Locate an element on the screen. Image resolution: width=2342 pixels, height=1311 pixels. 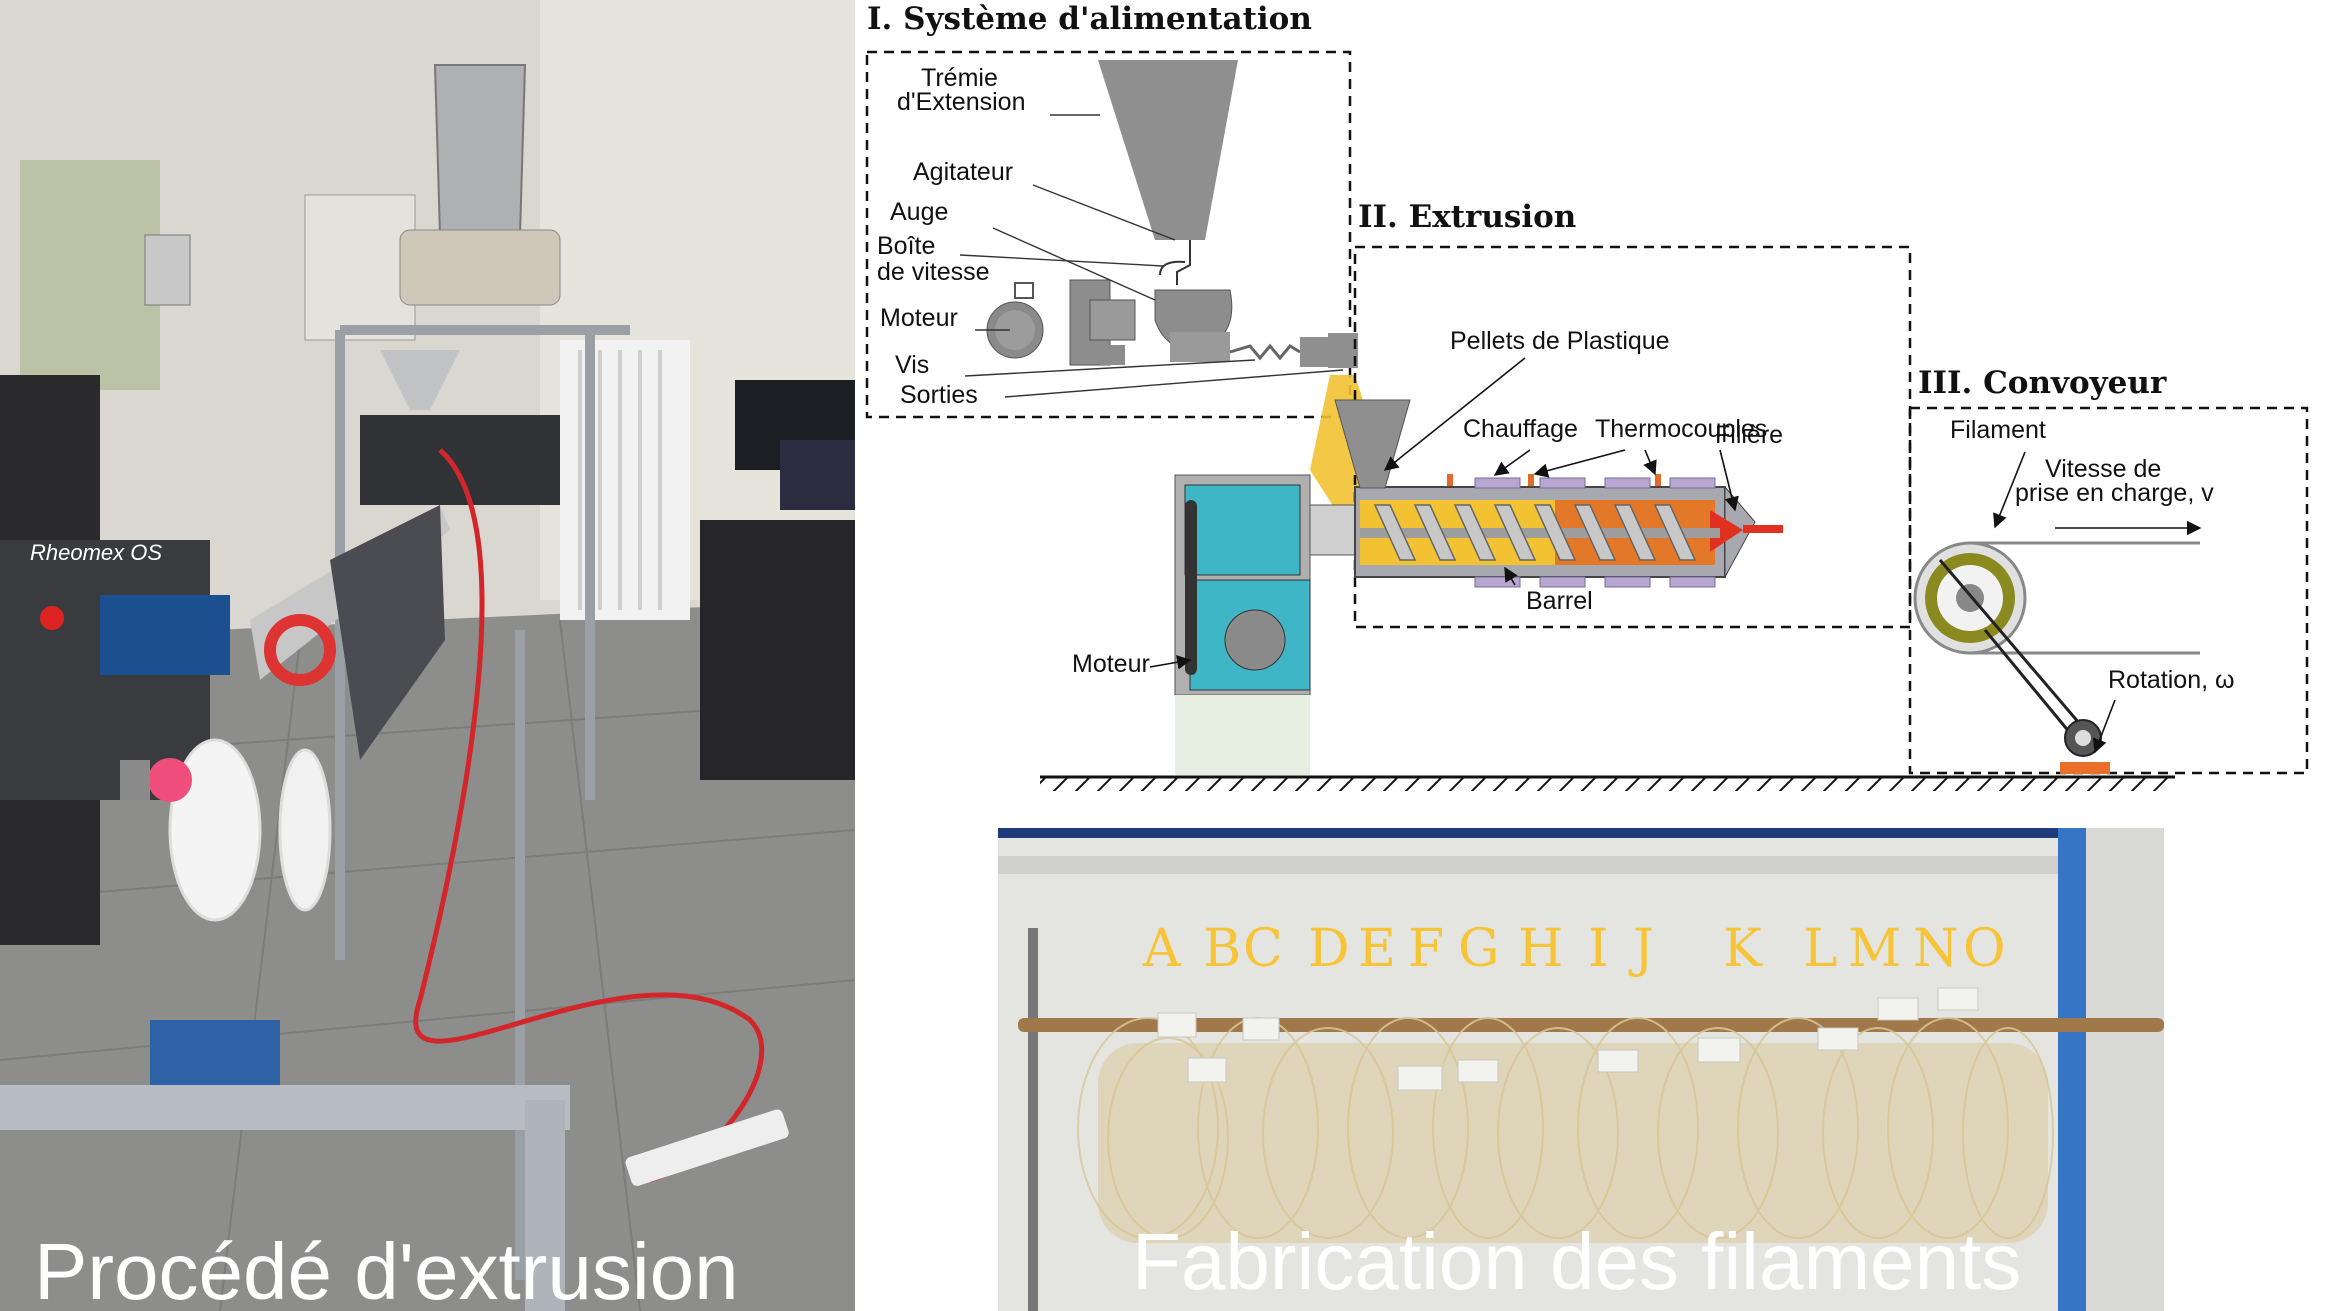
label-vitesse-1: Vitesse de is located at coordinates (2103, 469).